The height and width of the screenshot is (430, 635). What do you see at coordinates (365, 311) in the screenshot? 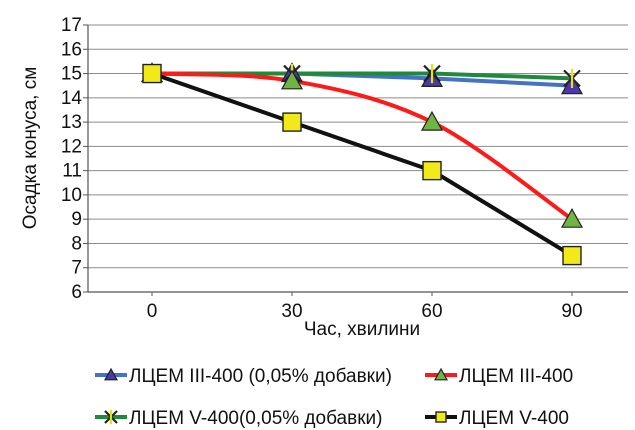
I see `x-axis-ticks: 0 30 60 90` at bounding box center [365, 311].